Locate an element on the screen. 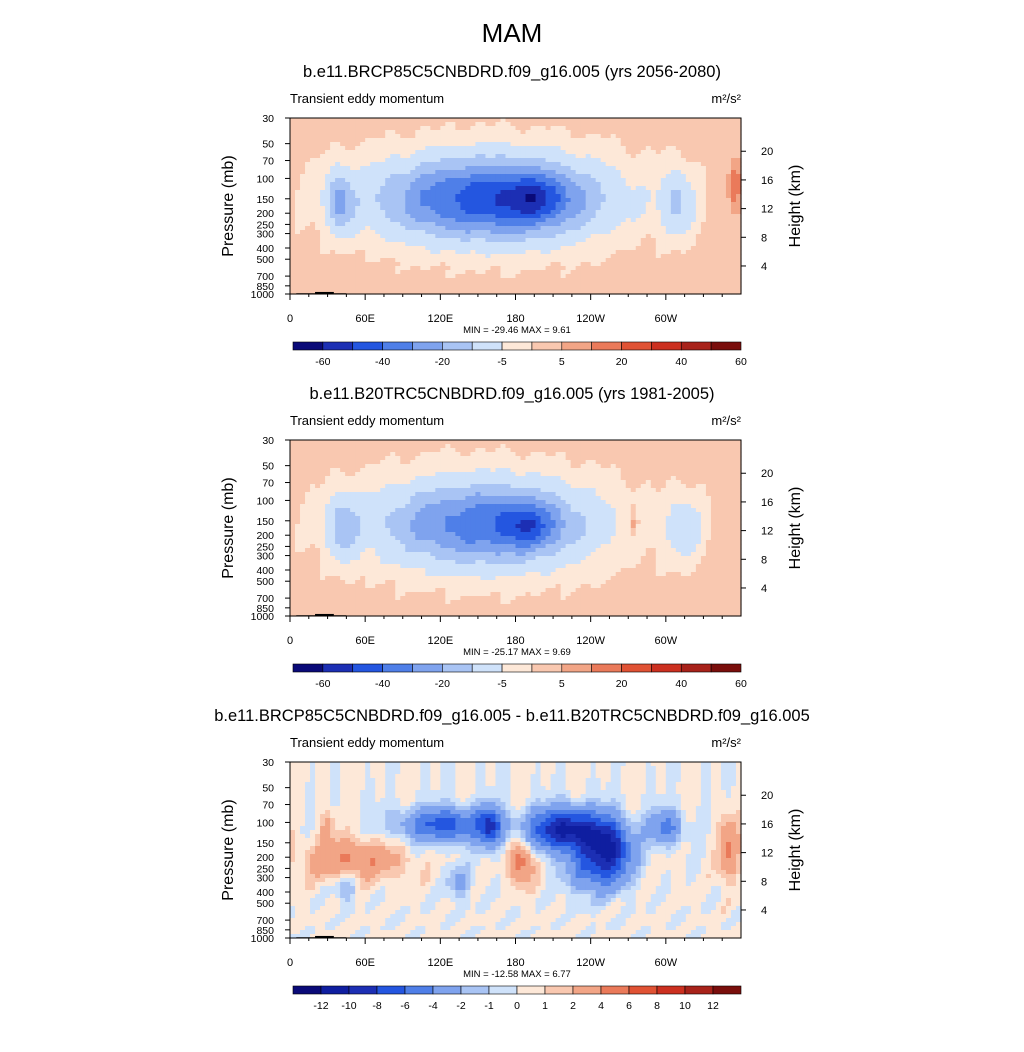 Image resolution: width=1024 pixels, height=1052 pixels. min-max-label: MIN = -29.46 MAX = 9.61 is located at coordinates (517, 330).